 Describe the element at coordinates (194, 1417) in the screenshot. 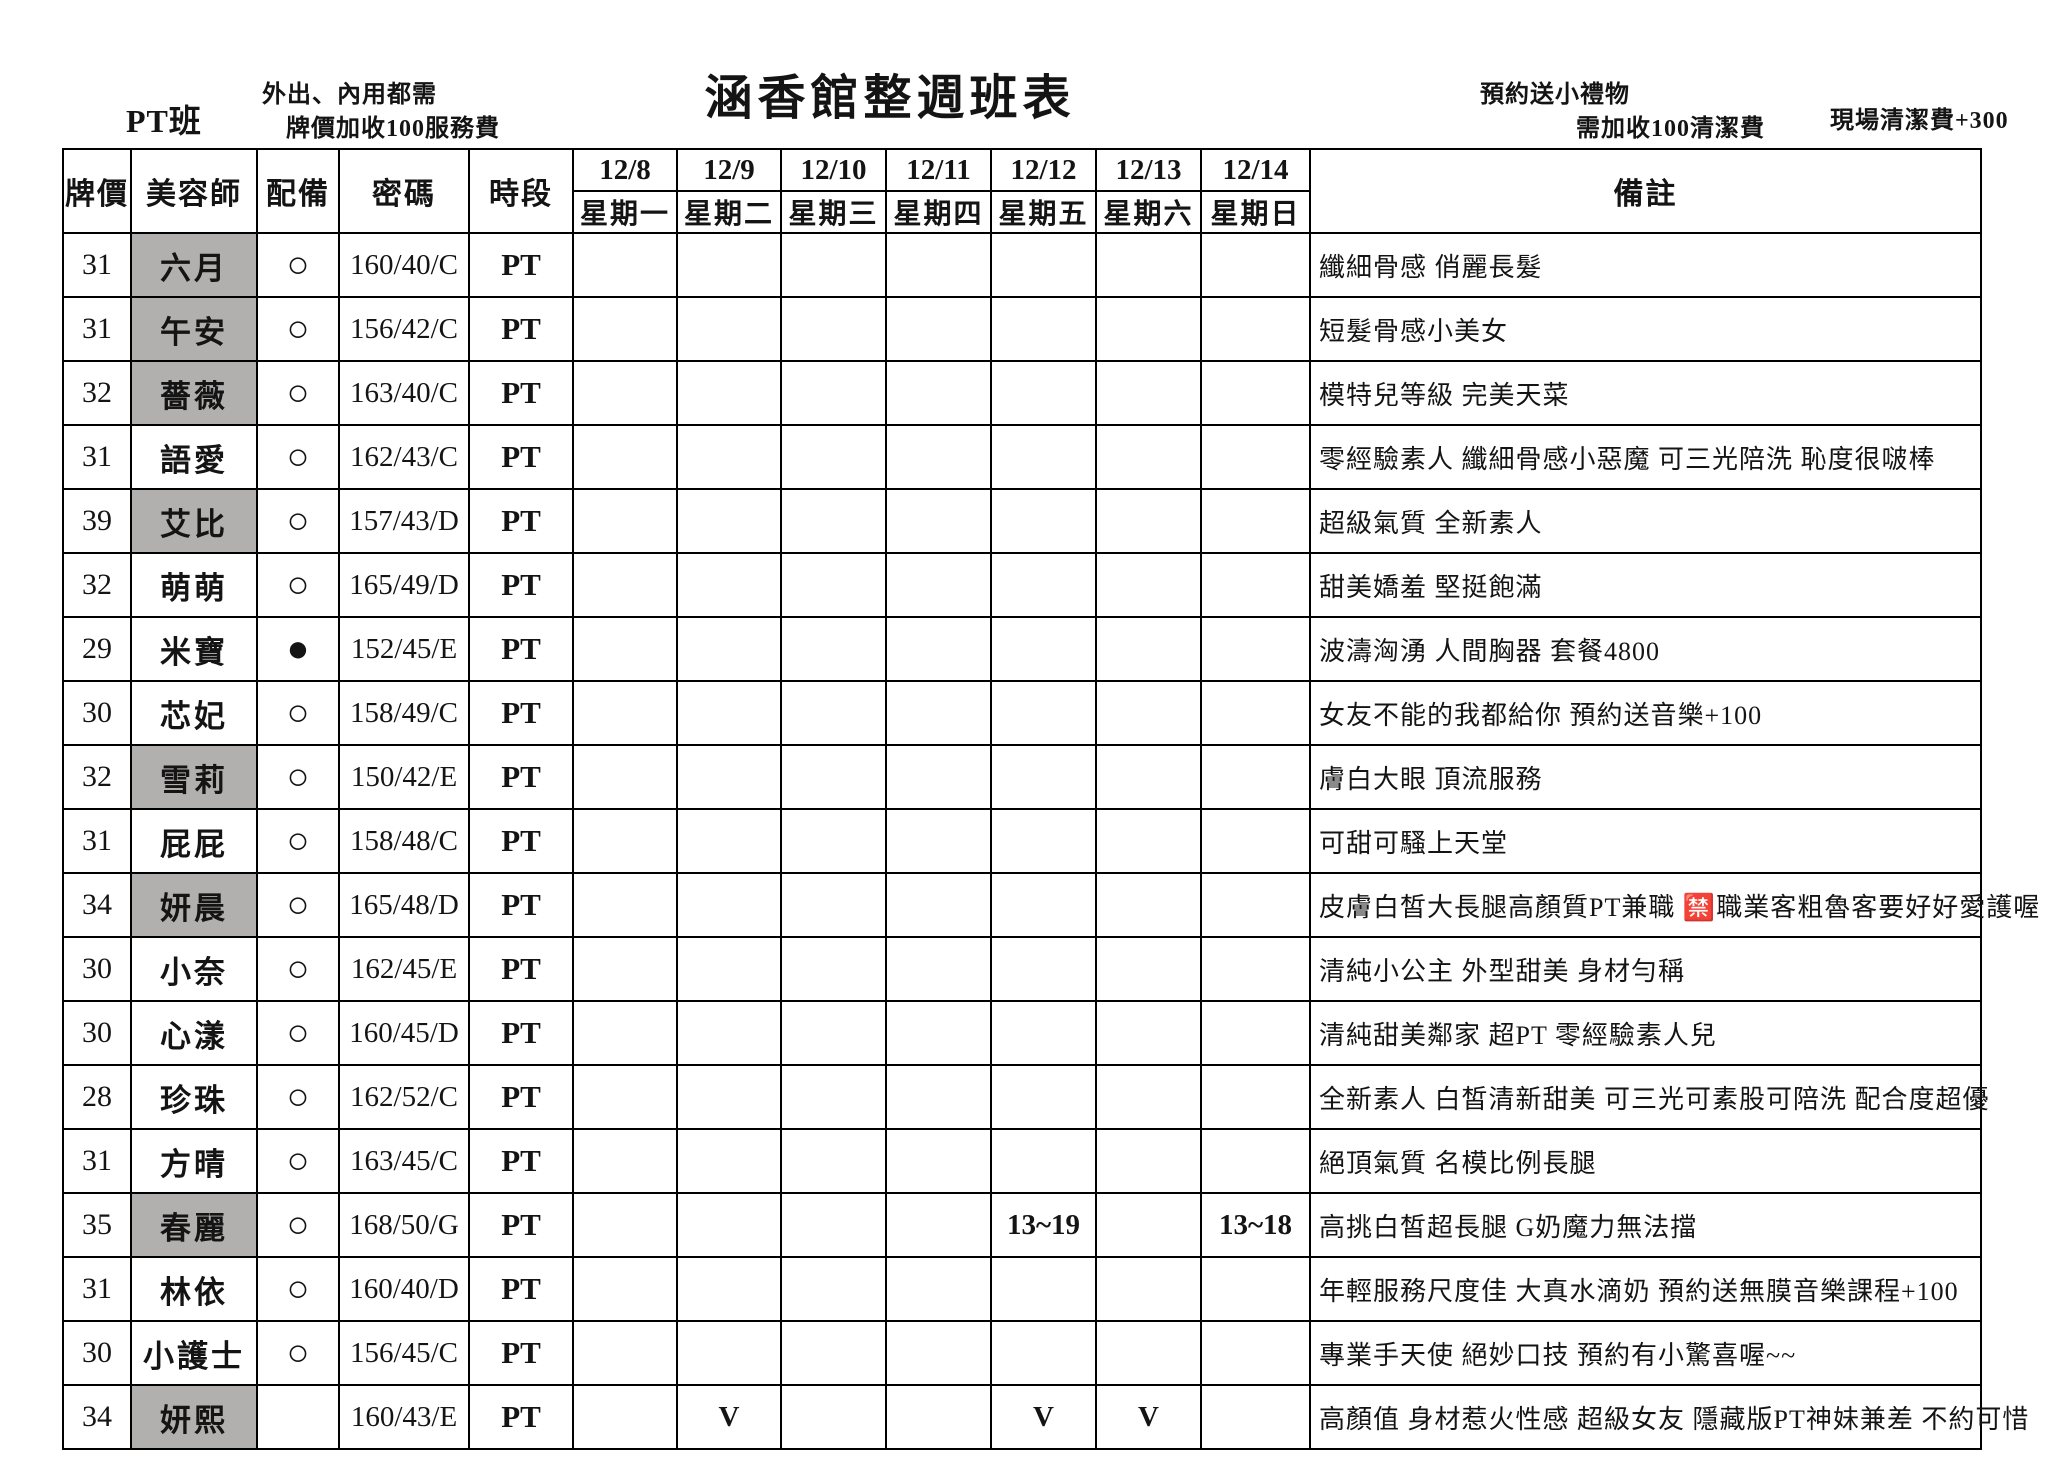

I see `beautician-name-cell: 妍熙` at that location.